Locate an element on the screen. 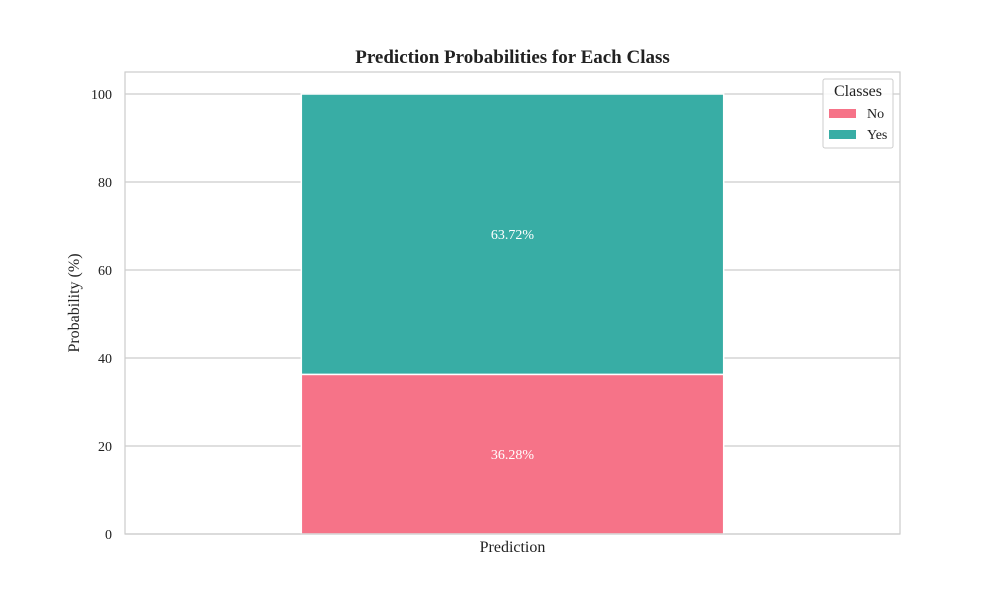 This screenshot has width=1000, height=605. y-tick-label-100: 100 is located at coordinates (101, 95).